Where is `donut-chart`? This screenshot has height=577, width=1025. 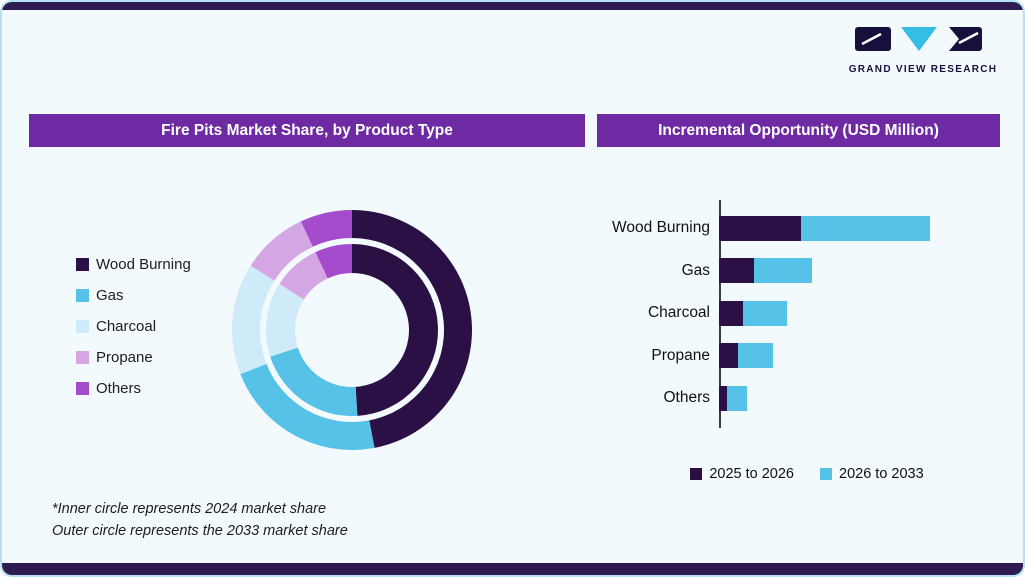
donut-chart is located at coordinates (352, 330).